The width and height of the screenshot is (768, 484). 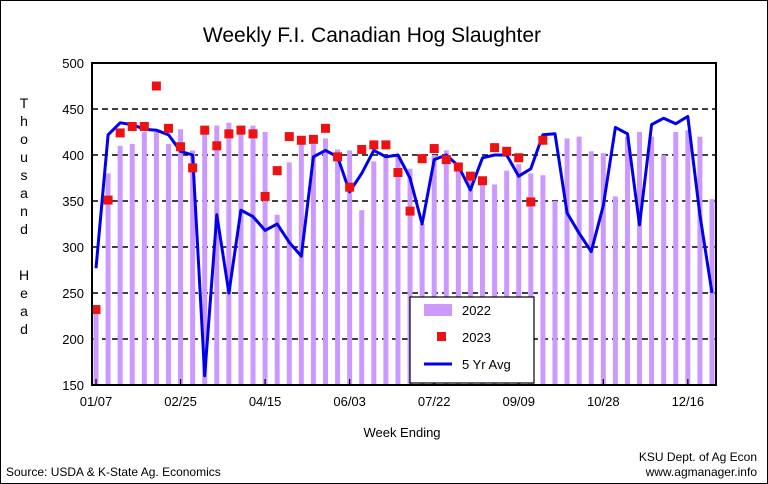 What do you see at coordinates (73, 247) in the screenshot?
I see `y-tick-label: 300` at bounding box center [73, 247].